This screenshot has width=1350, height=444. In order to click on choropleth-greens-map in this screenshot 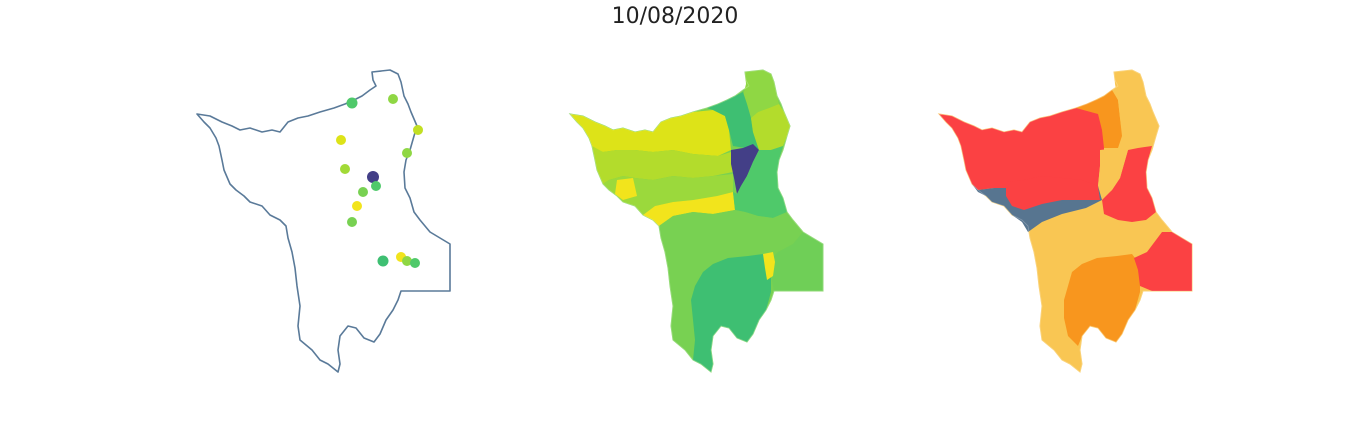, I will do `click(696, 221)`.